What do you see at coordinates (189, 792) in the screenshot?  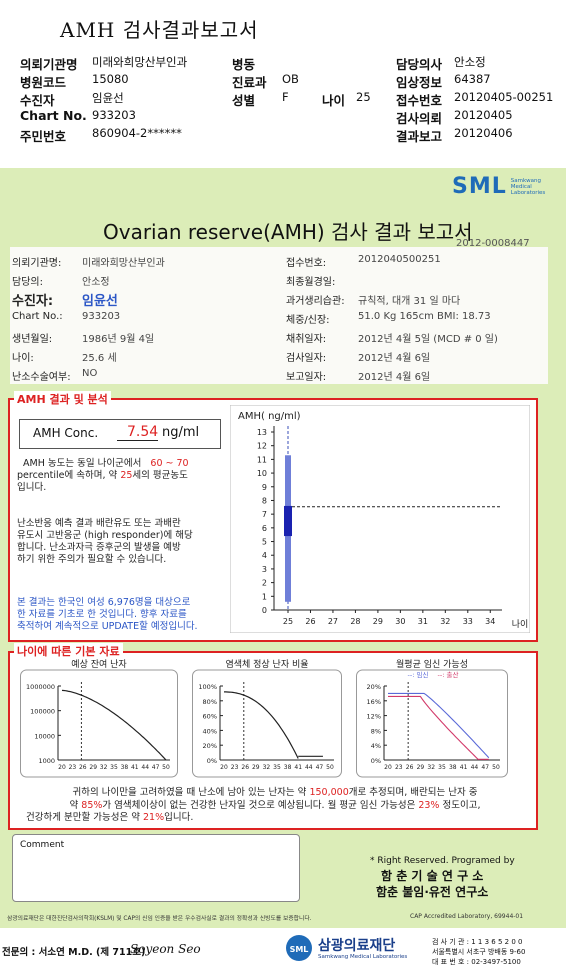 I see `age-text: 귀하의 나이만을 고려하였을 때 난소에 남아 있는 난자는 약` at bounding box center [189, 792].